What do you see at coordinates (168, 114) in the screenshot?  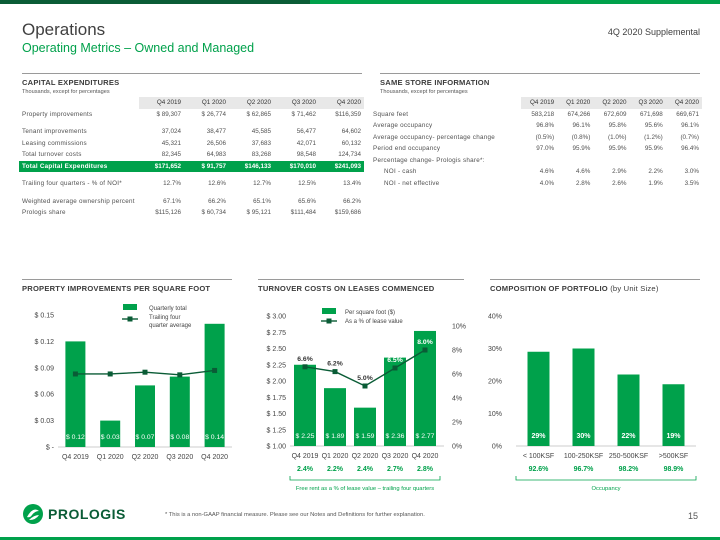 I see `table-cell: $ 89,307` at bounding box center [168, 114].